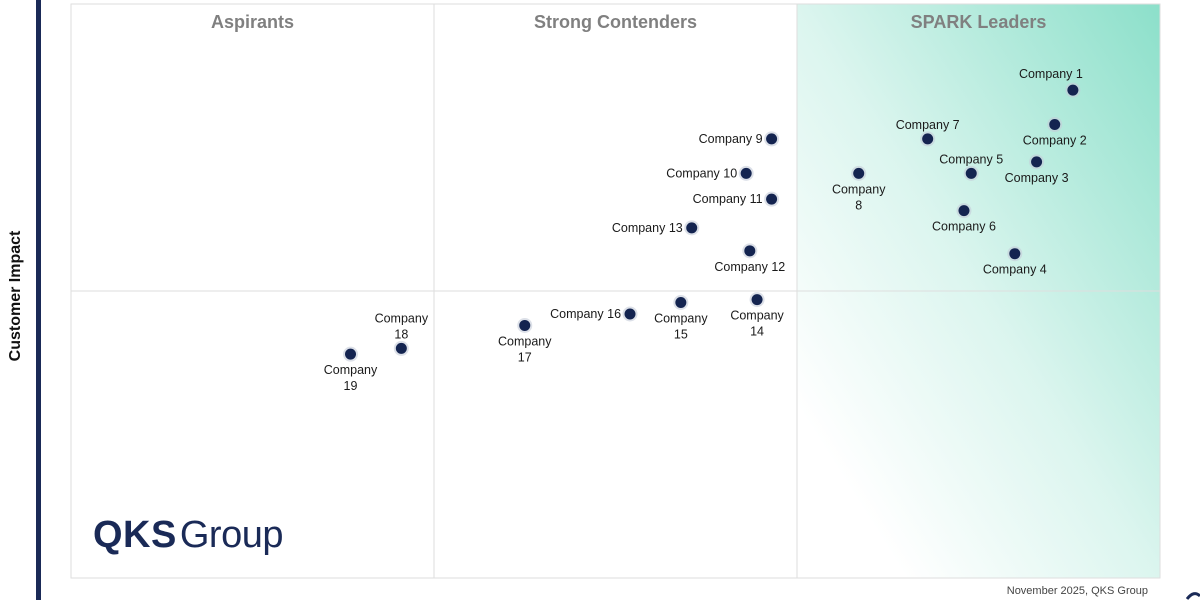 The height and width of the screenshot is (600, 1200). What do you see at coordinates (1193, 596) in the screenshot?
I see `x-axis-arrow` at bounding box center [1193, 596].